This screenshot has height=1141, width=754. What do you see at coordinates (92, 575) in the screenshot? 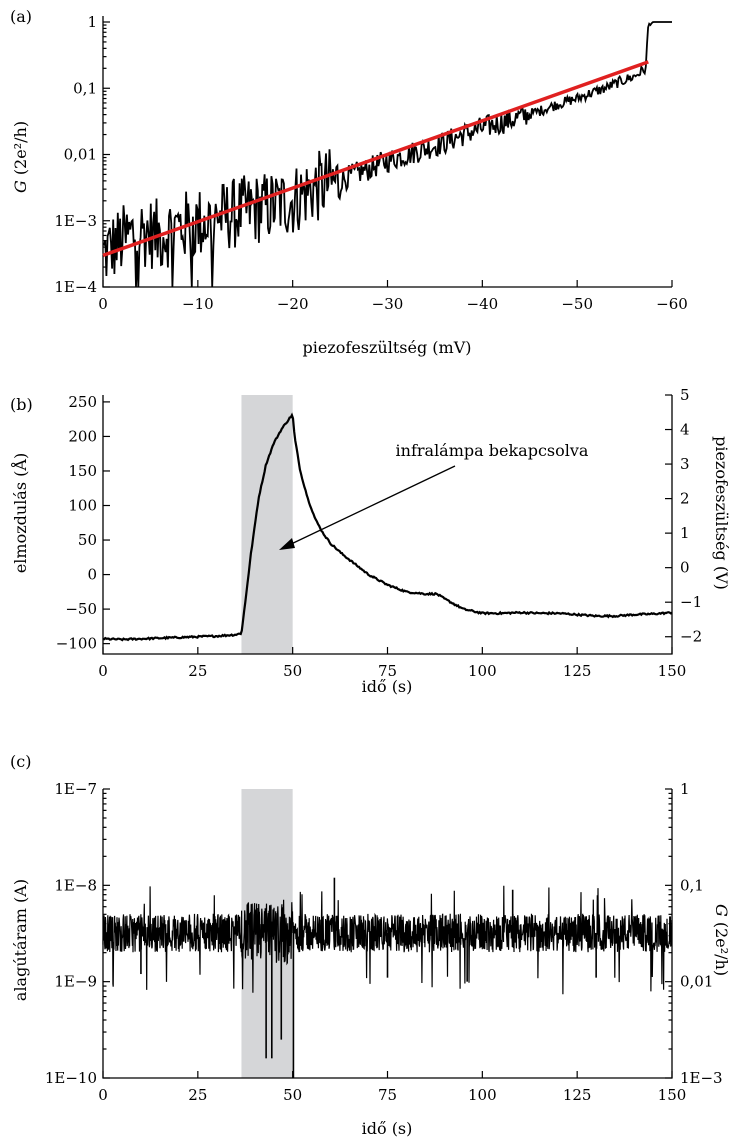
I see `panel-b-y-tick-label: 0` at bounding box center [92, 575].